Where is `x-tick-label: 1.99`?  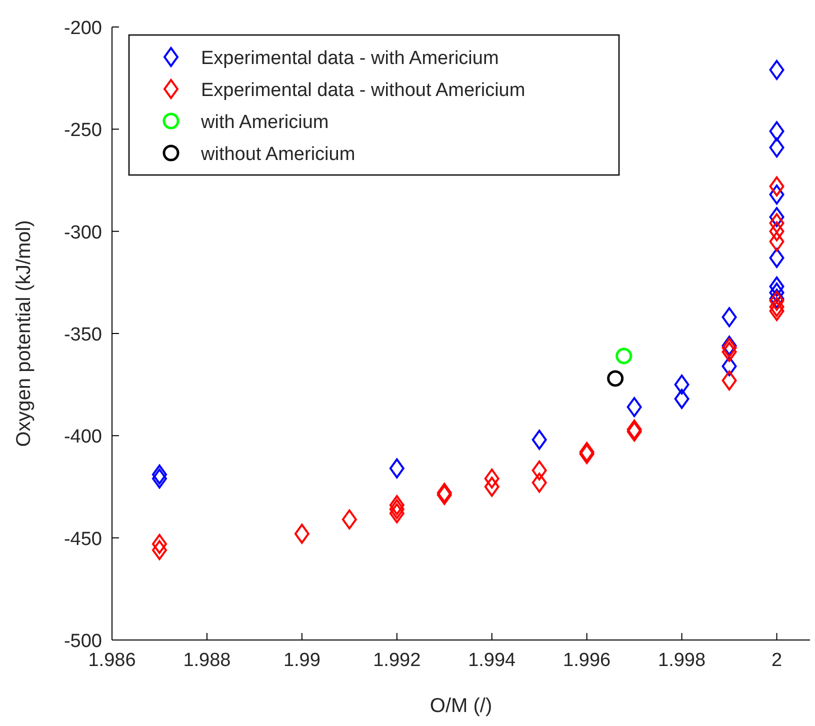 x-tick-label: 1.99 is located at coordinates (301, 660).